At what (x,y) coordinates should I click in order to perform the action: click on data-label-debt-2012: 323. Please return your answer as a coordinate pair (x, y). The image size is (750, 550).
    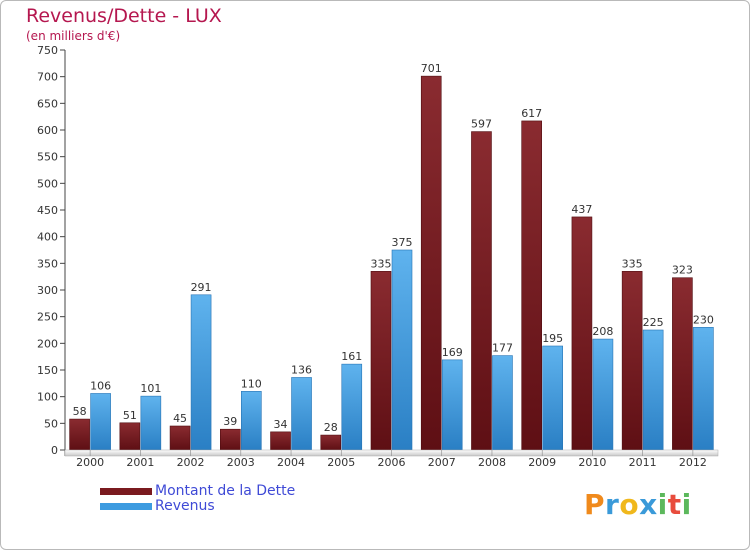
    Looking at the image, I should click on (682, 270).